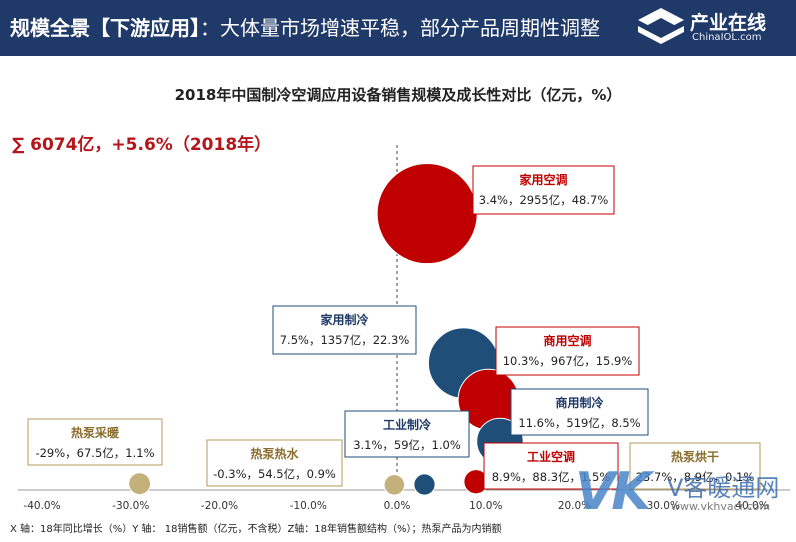  What do you see at coordinates (308, 506) in the screenshot?
I see `x-tick-label: -10.0%` at bounding box center [308, 506].